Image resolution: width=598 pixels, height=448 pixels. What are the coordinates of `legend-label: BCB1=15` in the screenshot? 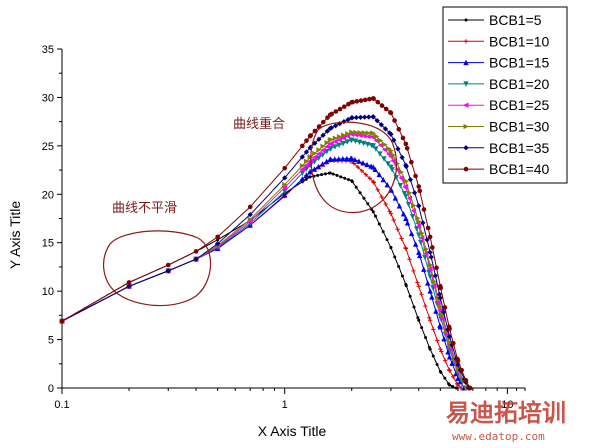 It's located at (519, 63).